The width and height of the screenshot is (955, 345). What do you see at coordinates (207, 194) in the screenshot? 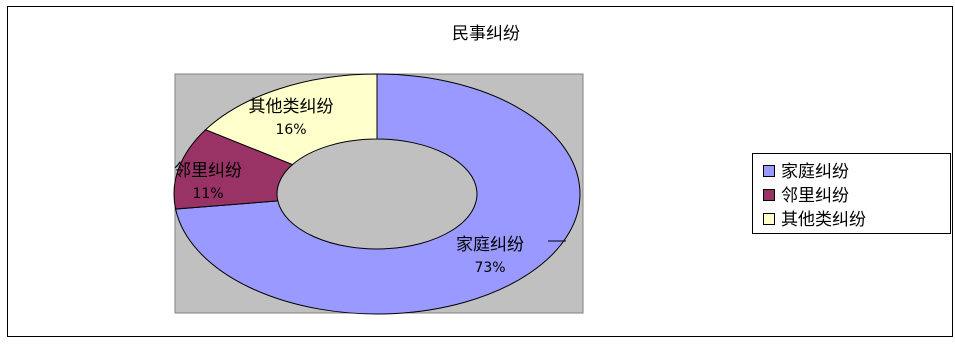
I see `data-label-value-2: 11%` at bounding box center [207, 194].